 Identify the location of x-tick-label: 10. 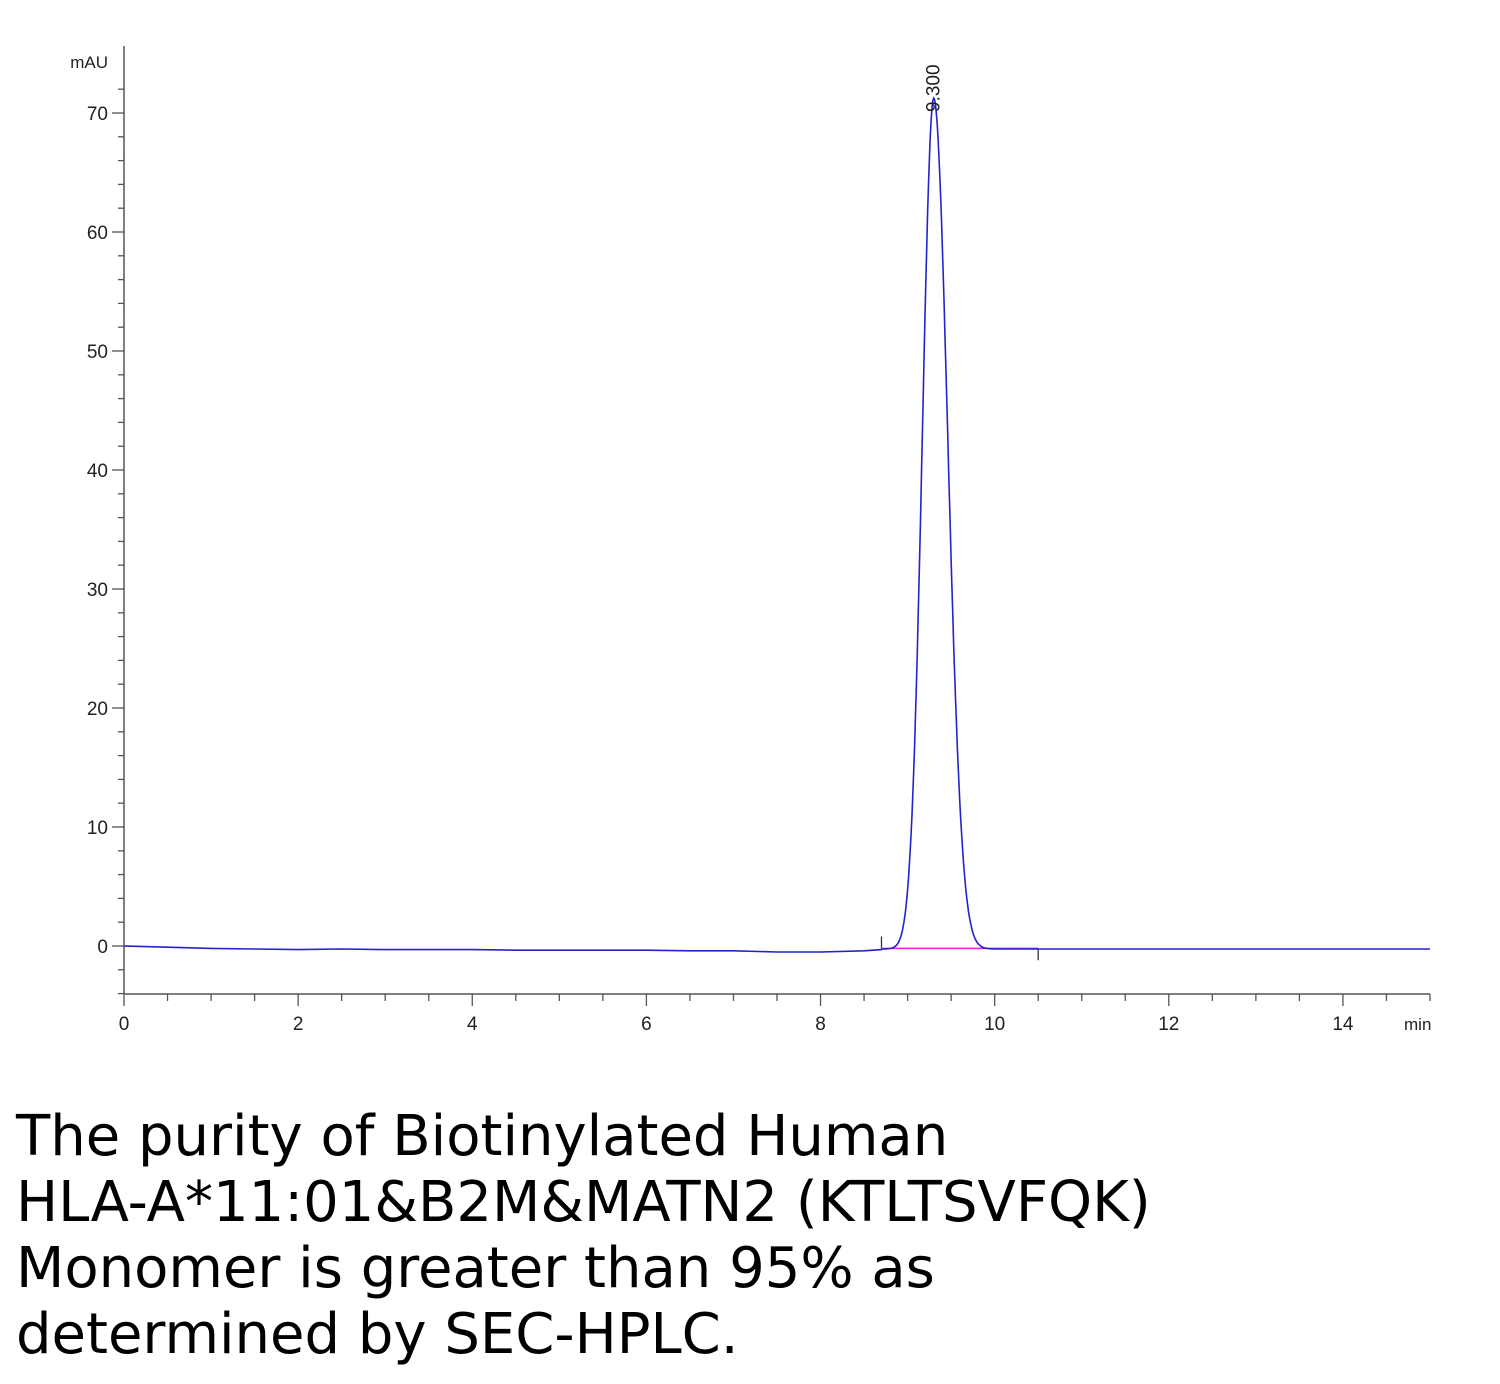
(994, 1024).